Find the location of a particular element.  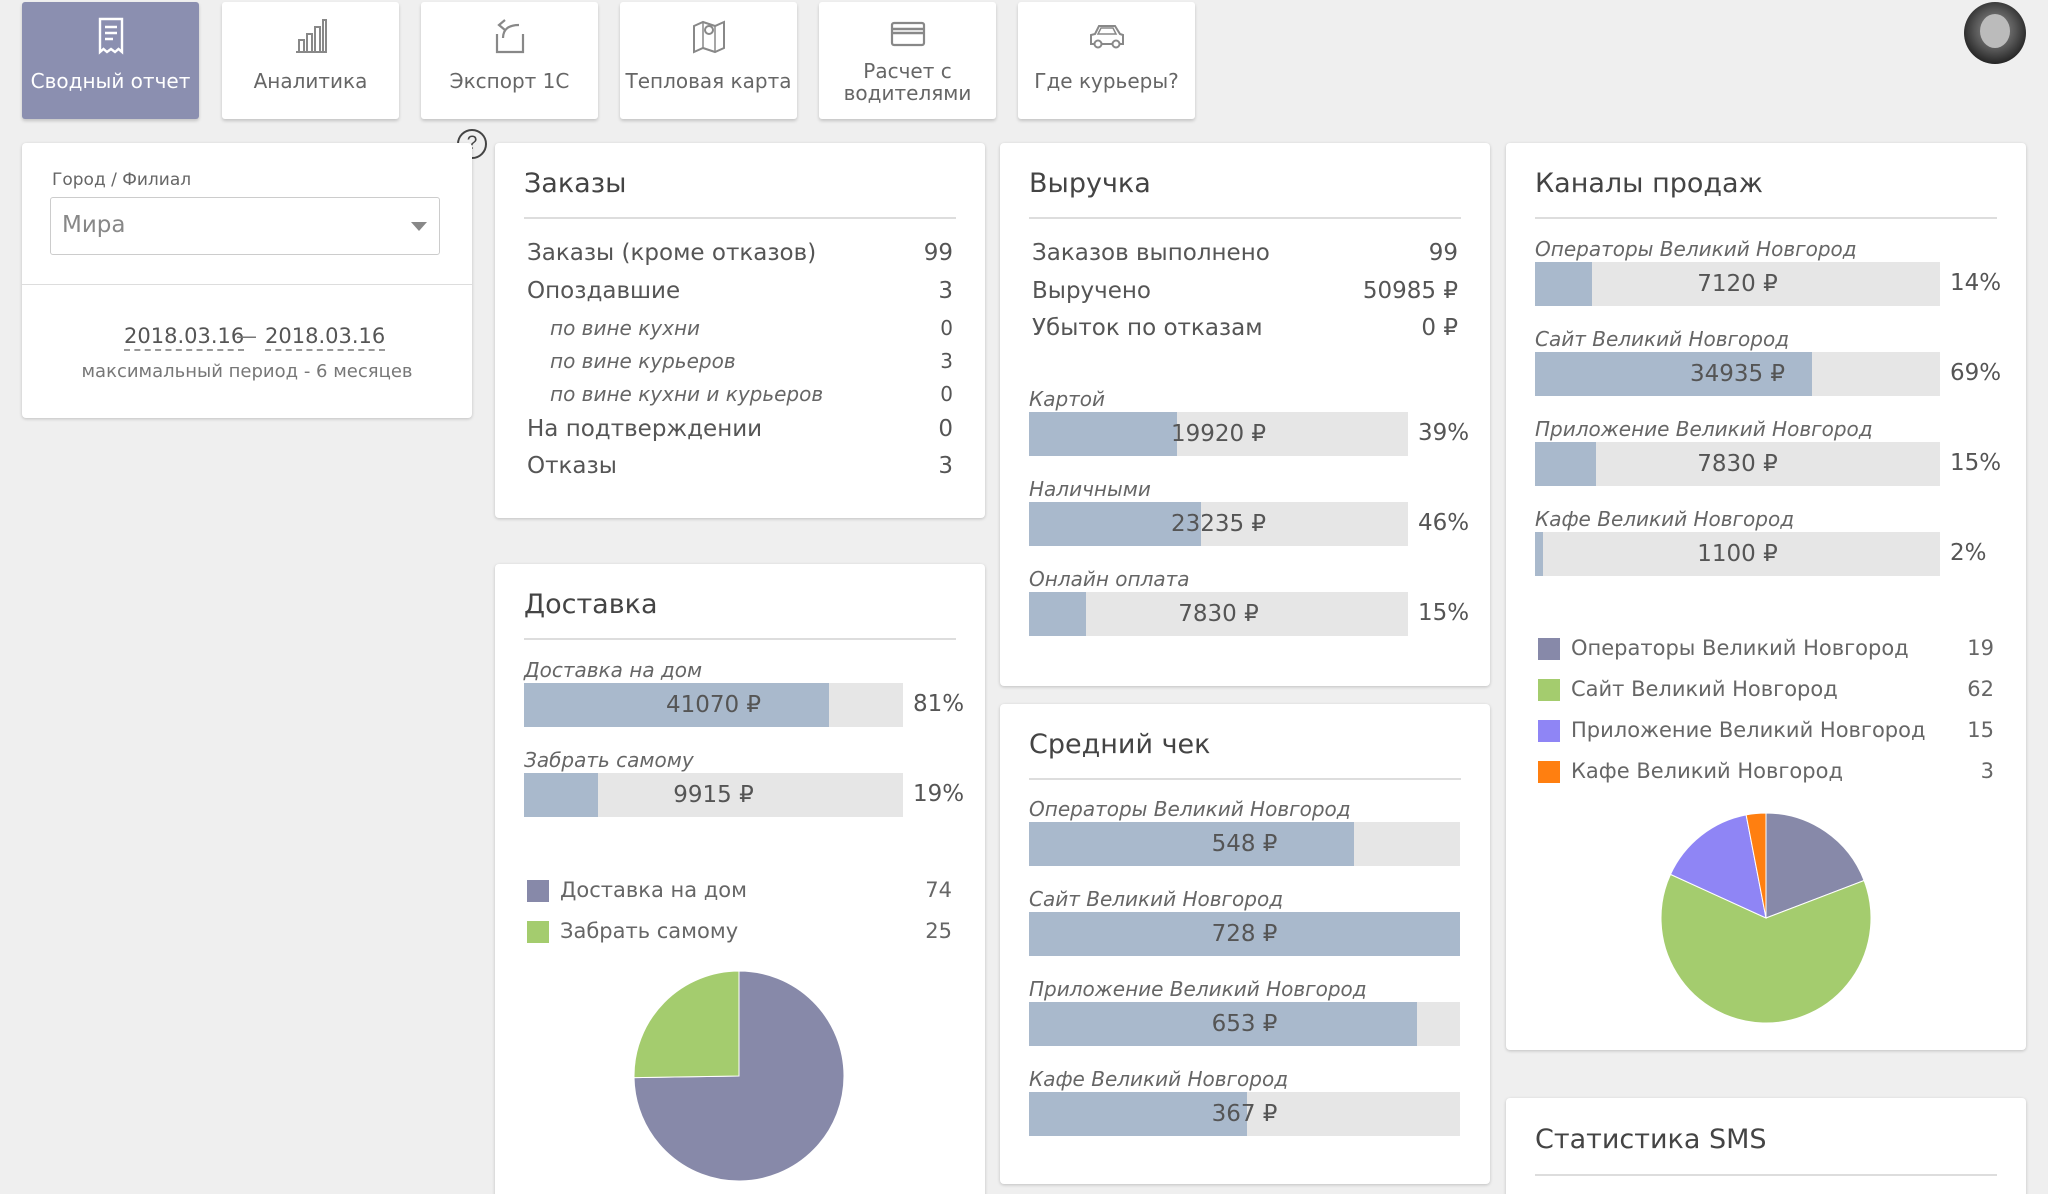

revenue-row-value: 50985 ₽ is located at coordinates (1410, 291).